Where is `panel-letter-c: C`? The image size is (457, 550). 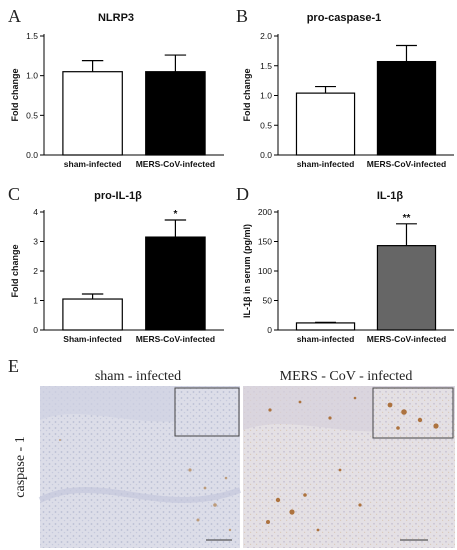 panel-letter-c: C is located at coordinates (14, 194).